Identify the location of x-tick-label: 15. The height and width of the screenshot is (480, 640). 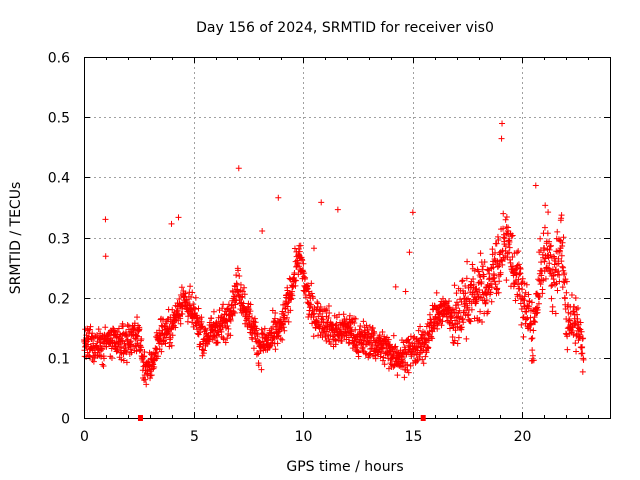
(414, 437).